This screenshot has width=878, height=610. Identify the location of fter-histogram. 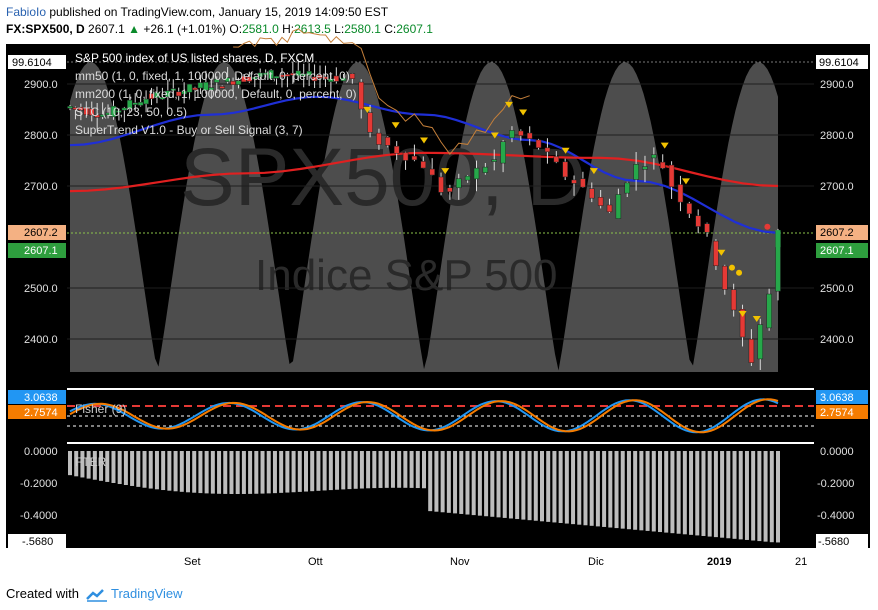
(424, 497).